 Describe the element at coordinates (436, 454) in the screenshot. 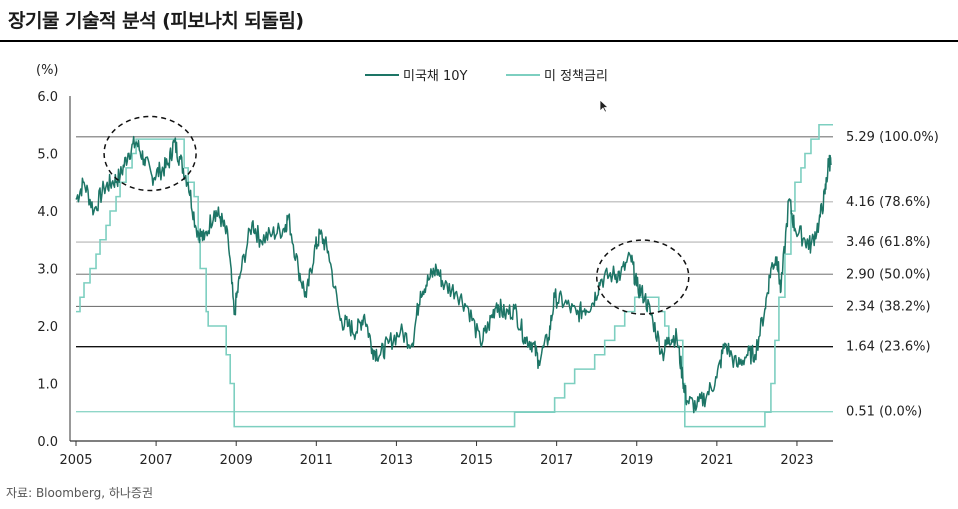

I see `x-axis-ticks: 2005 2007 2009 2011 2013 2015 2017 2019 2021 2023` at that location.